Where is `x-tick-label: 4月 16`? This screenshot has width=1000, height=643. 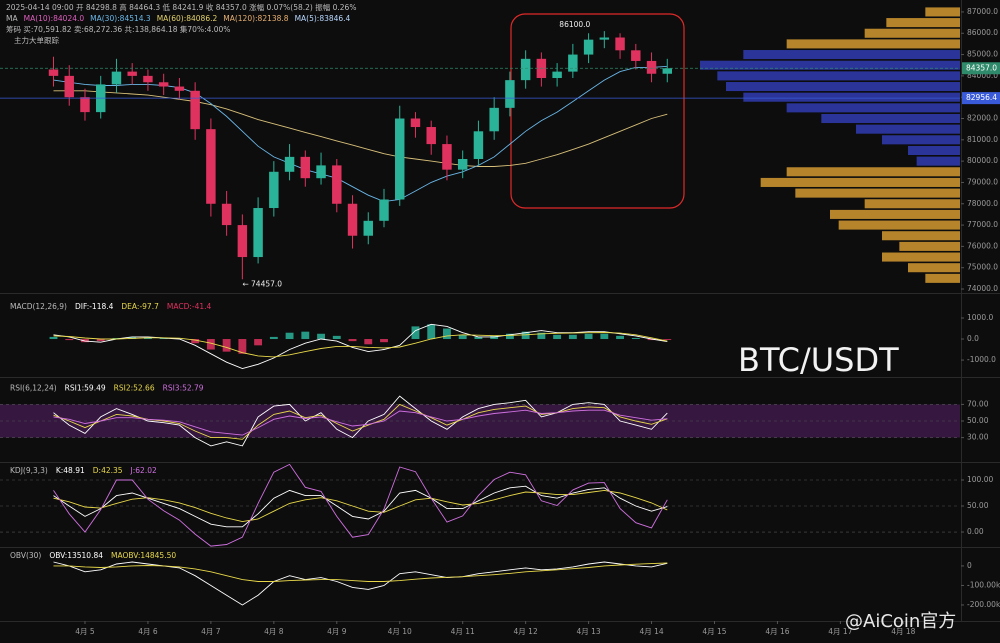
x-tick-label: 4月 16 is located at coordinates (777, 631).